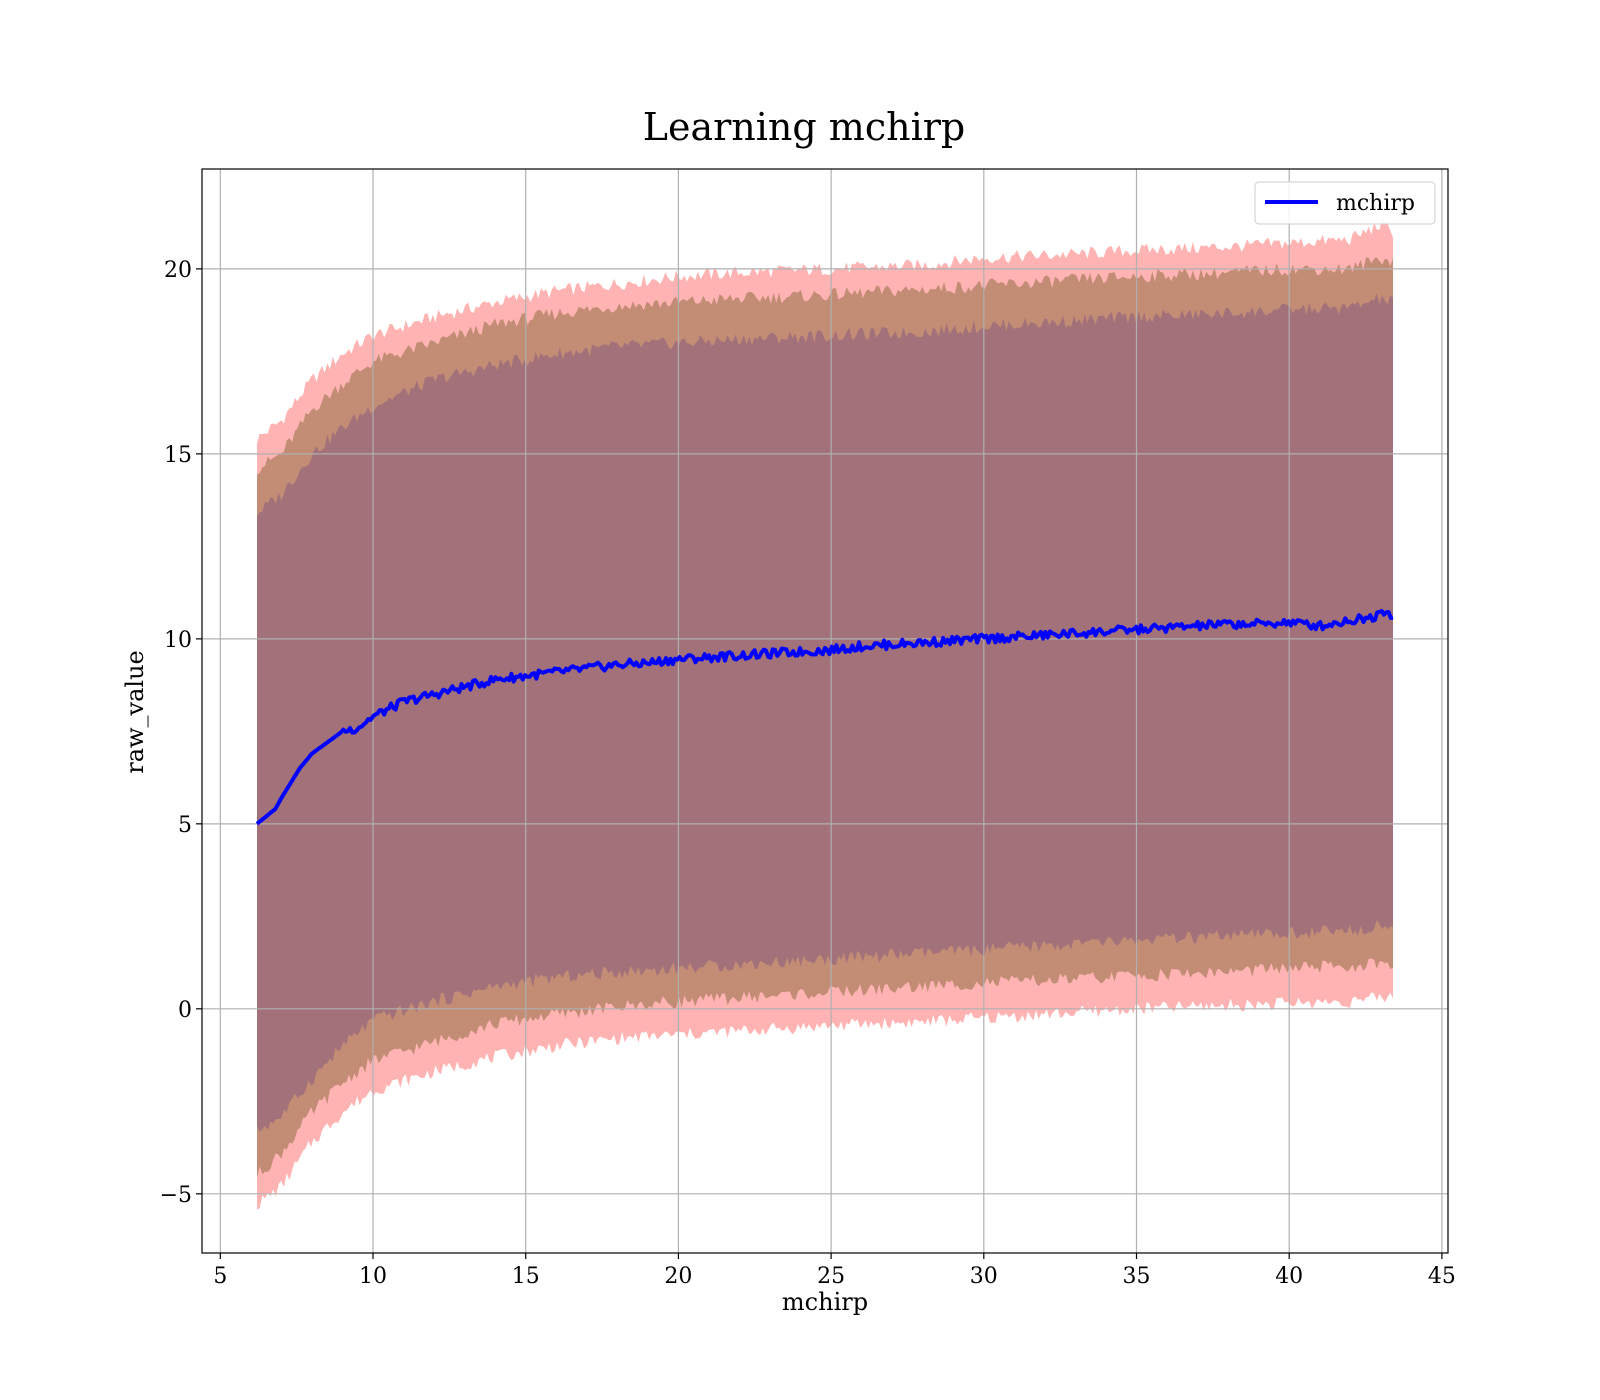 Image resolution: width=1600 pixels, height=1400 pixels. Describe the element at coordinates (1375, 203) in the screenshot. I see `legend-label: mchirp` at that location.